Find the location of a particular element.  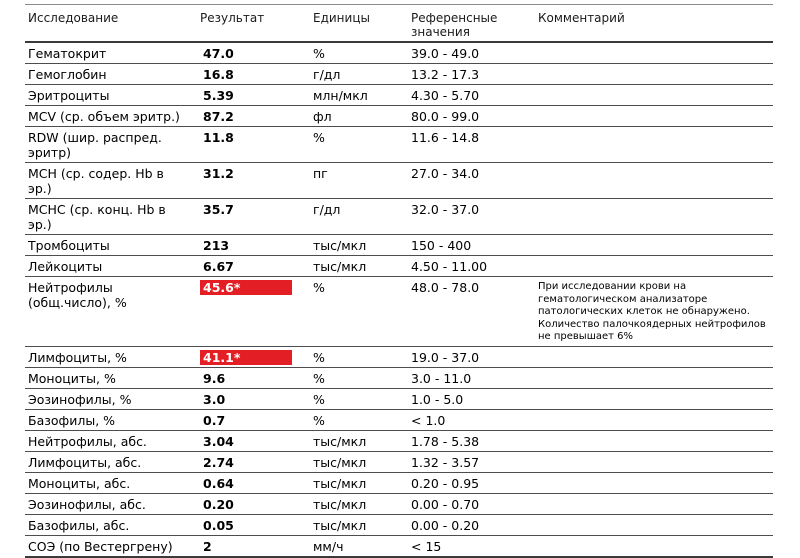

test-units: млн/мкл is located at coordinates (359, 95).